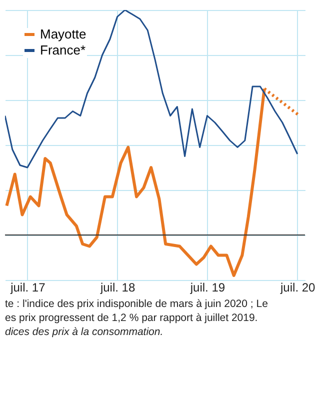  What do you see at coordinates (136, 304) in the screenshot?
I see `text: te : l'indice des prix indisponible de mars à juin 2020 ; Le` at bounding box center [136, 304].